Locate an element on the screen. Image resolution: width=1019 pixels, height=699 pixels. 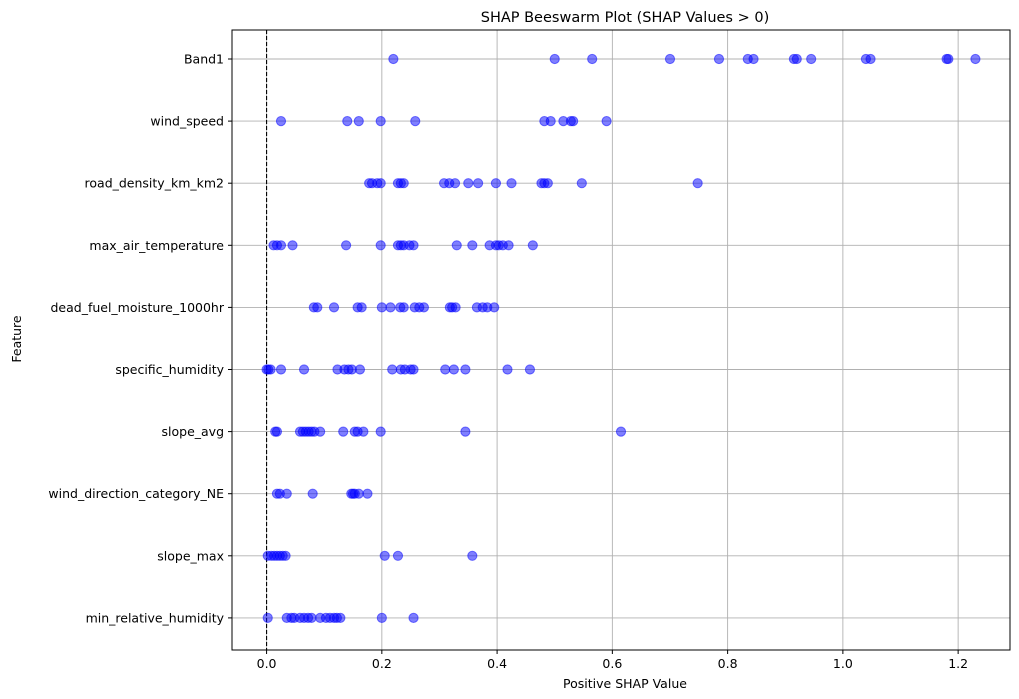
y-tick-label-wind_direction_category_NE: wind_direction_category_NE is located at coordinates (136, 493).